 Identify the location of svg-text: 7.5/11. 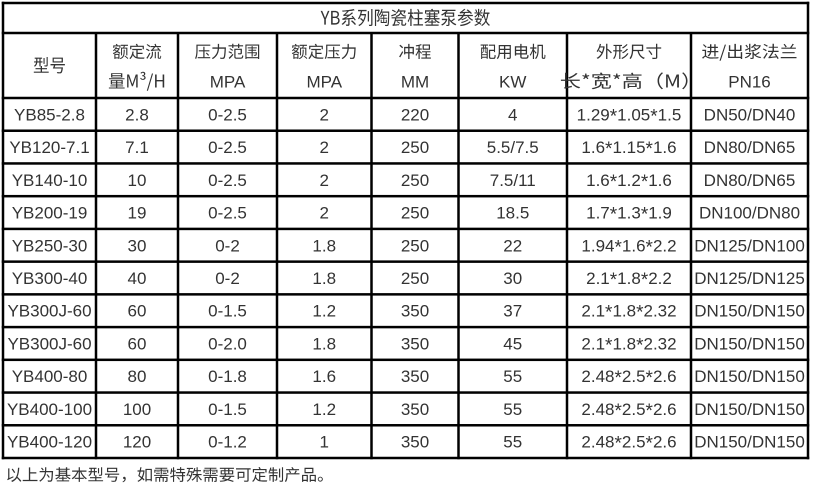
(513, 180).